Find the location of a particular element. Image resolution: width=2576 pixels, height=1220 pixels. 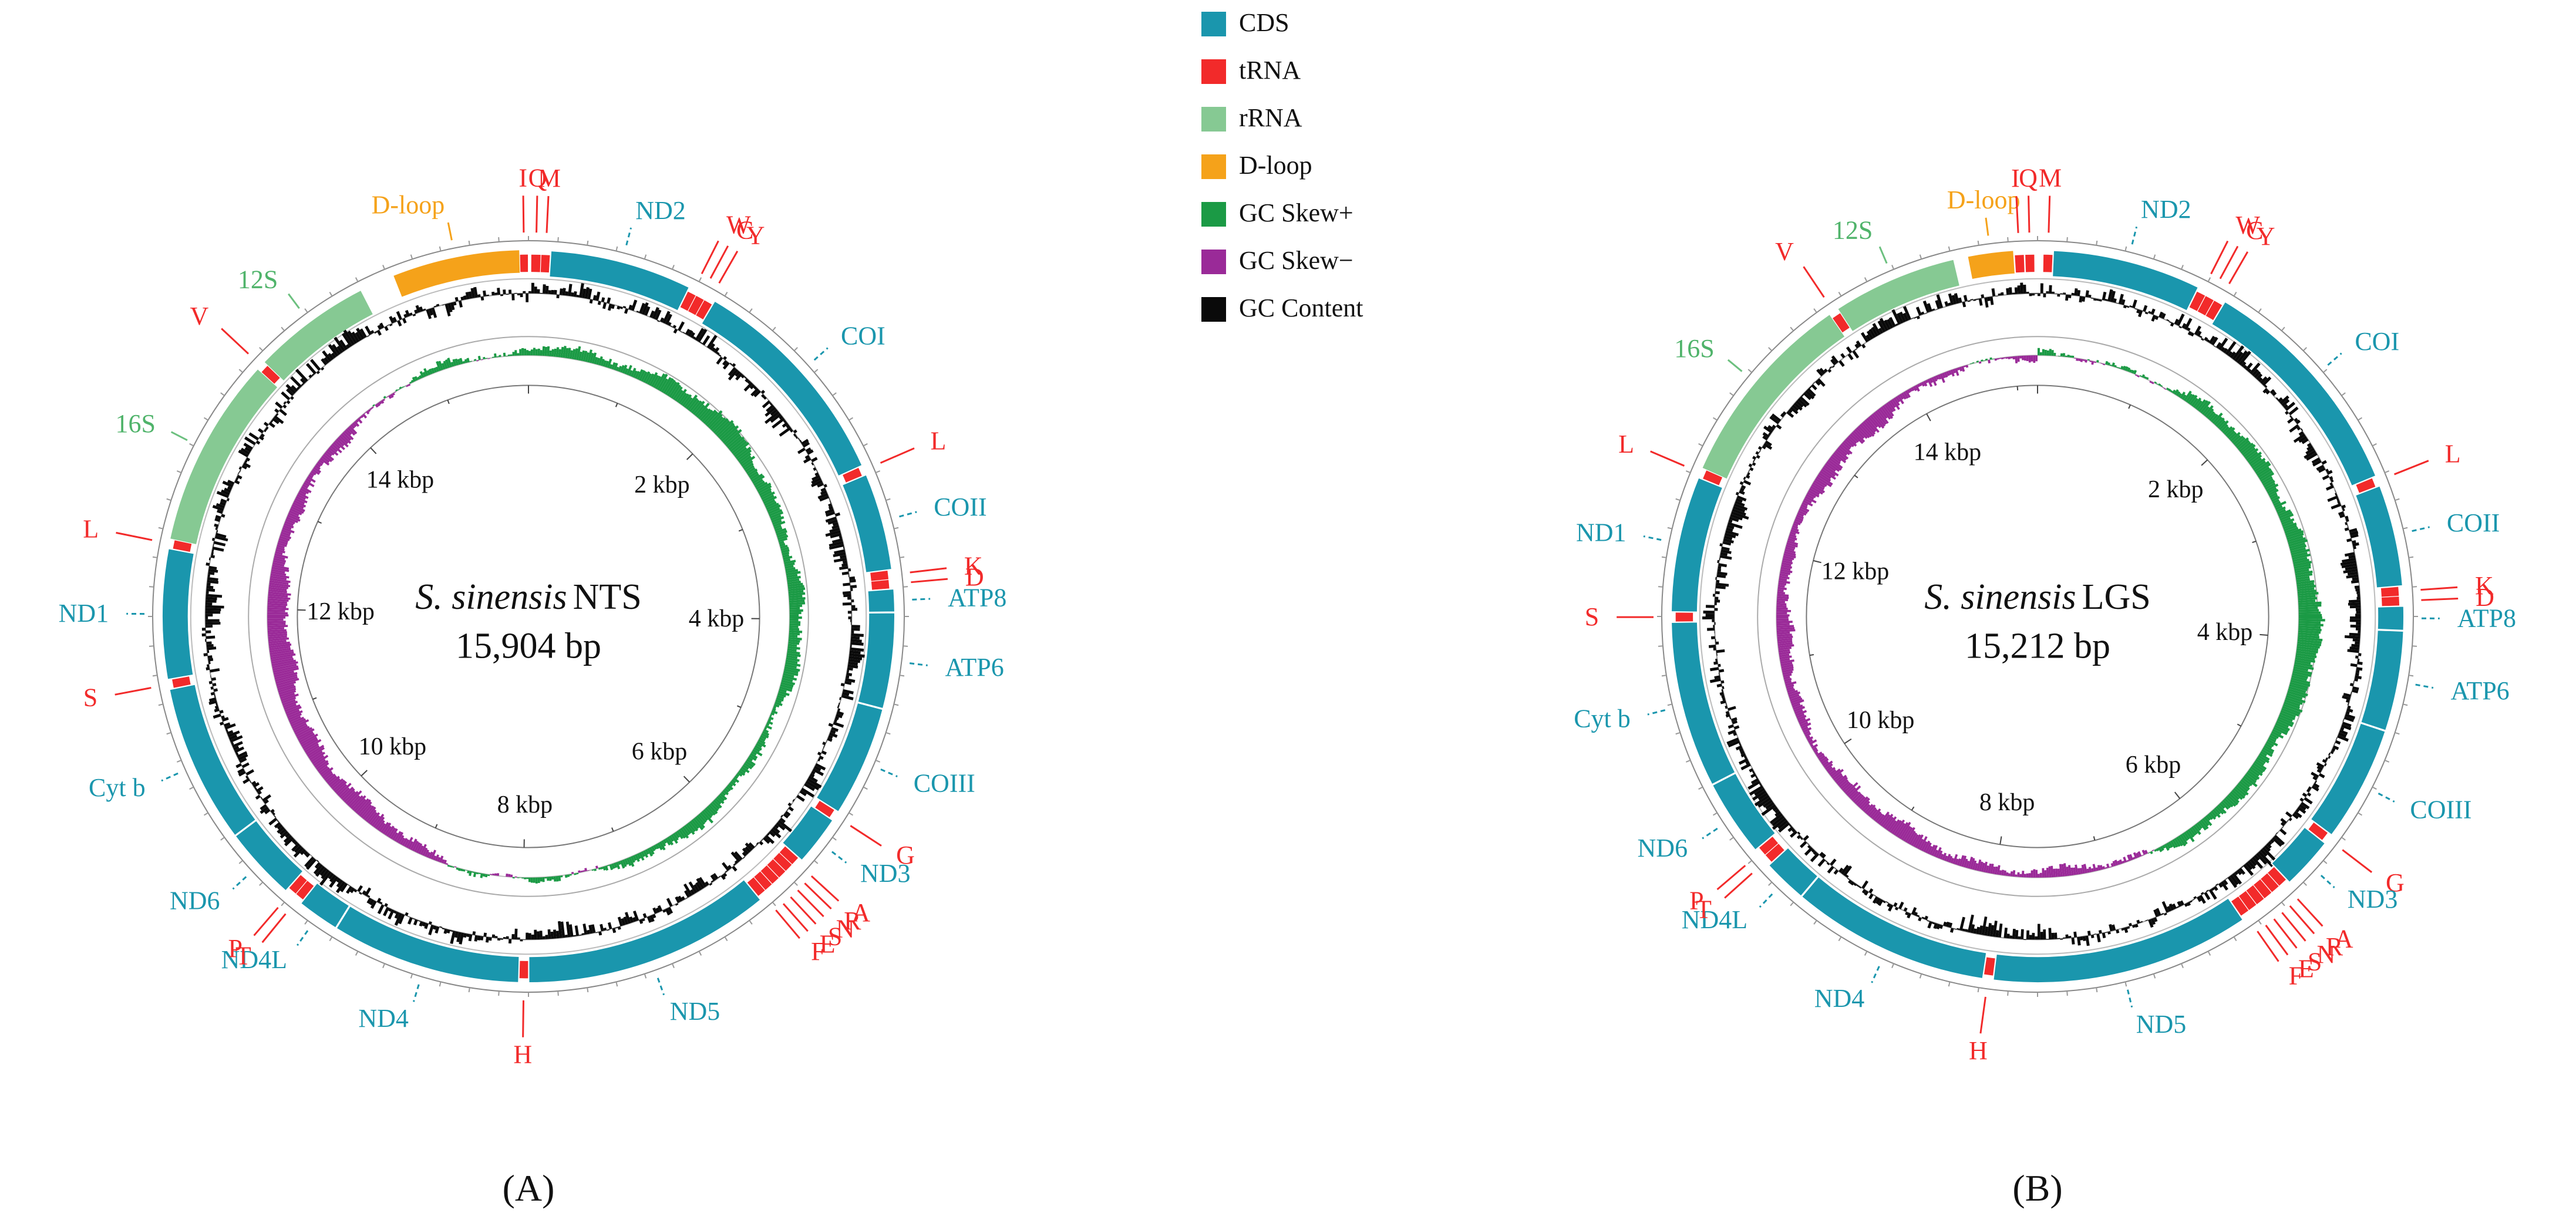

legend-label-gc-content: GC Content is located at coordinates (1301, 308).